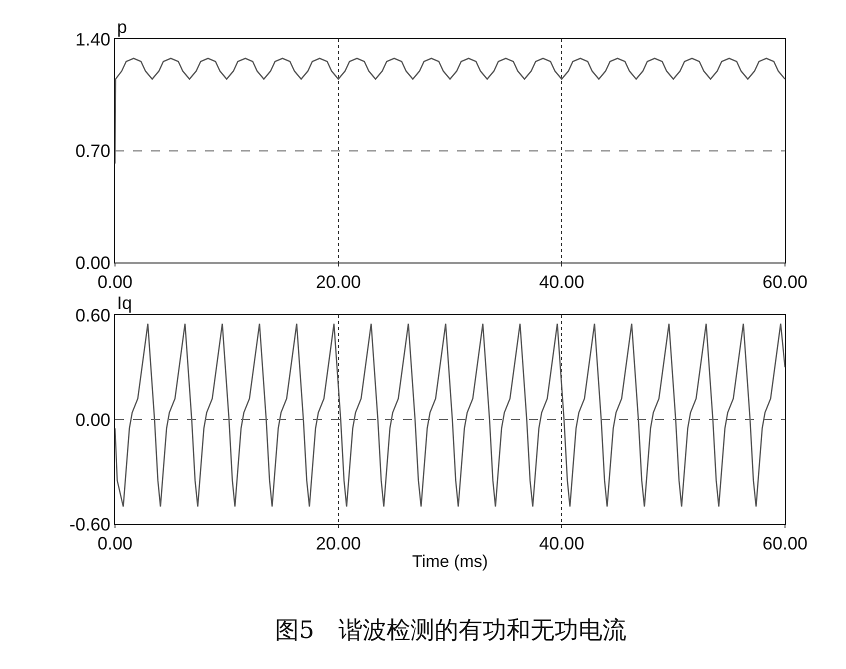 This screenshot has width=846, height=669. What do you see at coordinates (124, 303) in the screenshot?
I see `y-axis-title: Iq` at bounding box center [124, 303].